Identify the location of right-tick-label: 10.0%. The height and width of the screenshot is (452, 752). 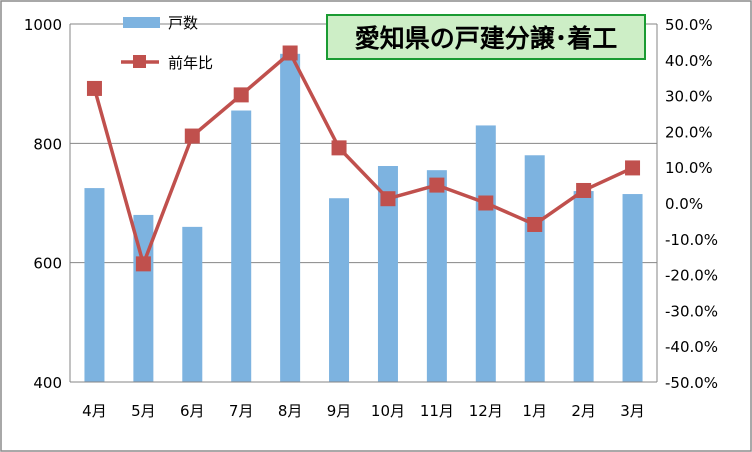
(689, 168).